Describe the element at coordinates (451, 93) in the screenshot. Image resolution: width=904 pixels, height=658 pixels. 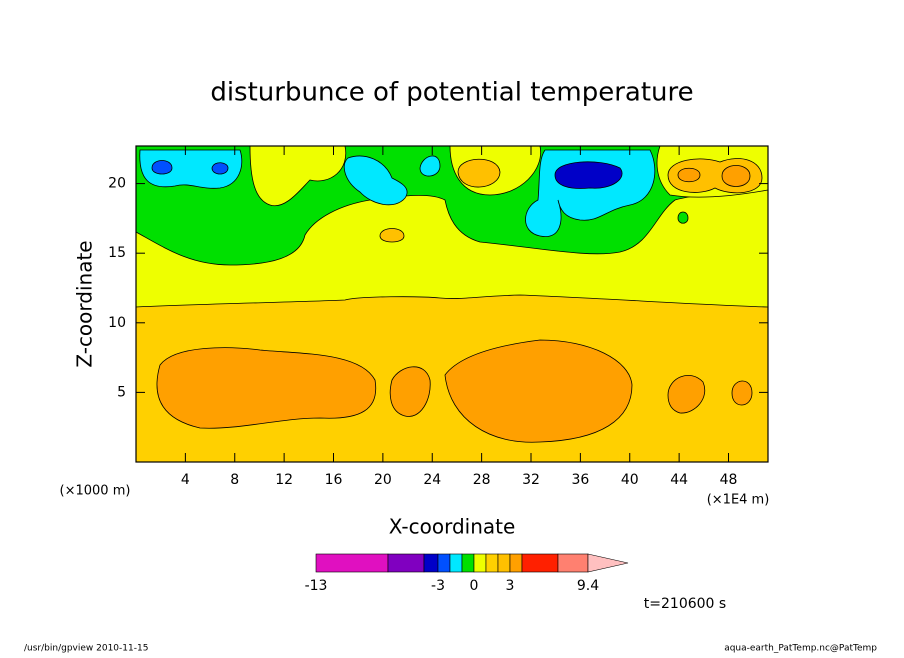
I see `chart-title: disturbunce of potential temperature` at that location.